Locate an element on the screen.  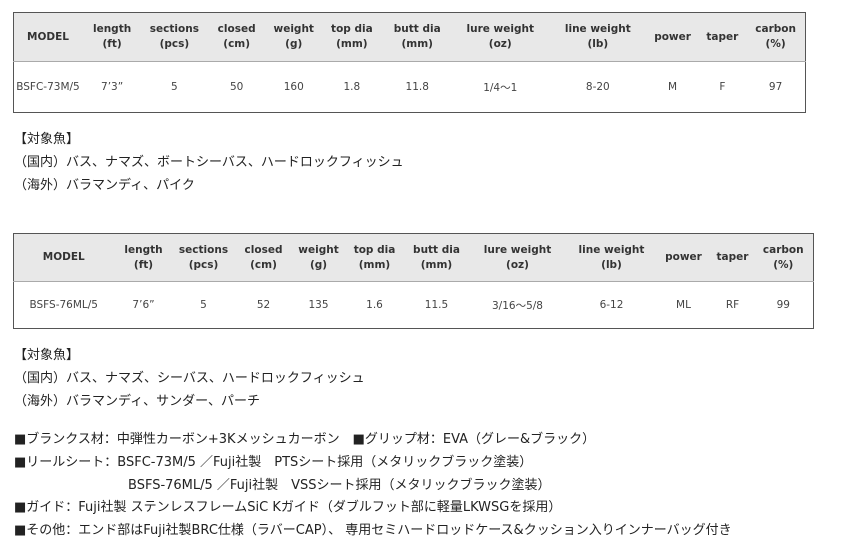
table-cell: 11.8 is located at coordinates (417, 87).